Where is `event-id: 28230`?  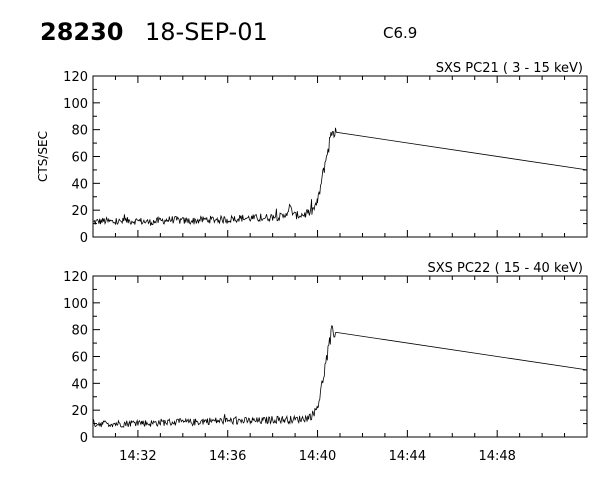
event-id: 28230 is located at coordinates (82, 32).